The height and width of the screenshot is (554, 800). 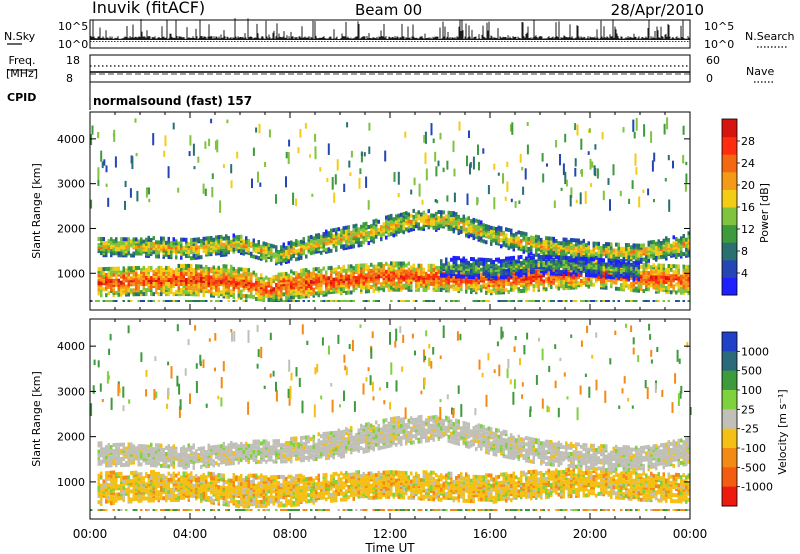 What do you see at coordinates (22, 73) in the screenshot?
I see `freq-unit: [MHz]` at bounding box center [22, 73].